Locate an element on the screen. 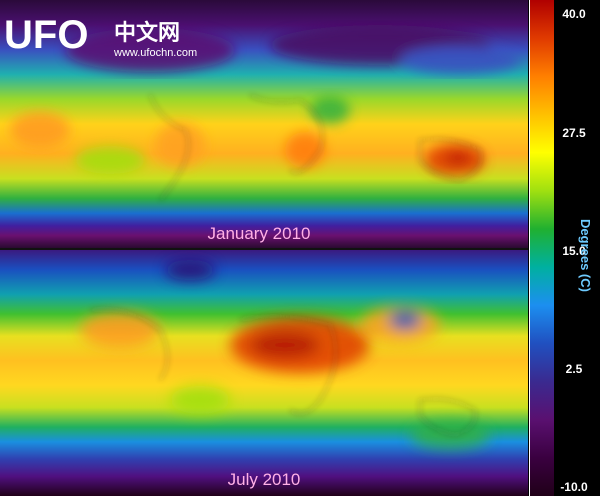 Image resolution: width=600 pixels, height=496 pixels. svg-text: 中文网 is located at coordinates (147, 33).